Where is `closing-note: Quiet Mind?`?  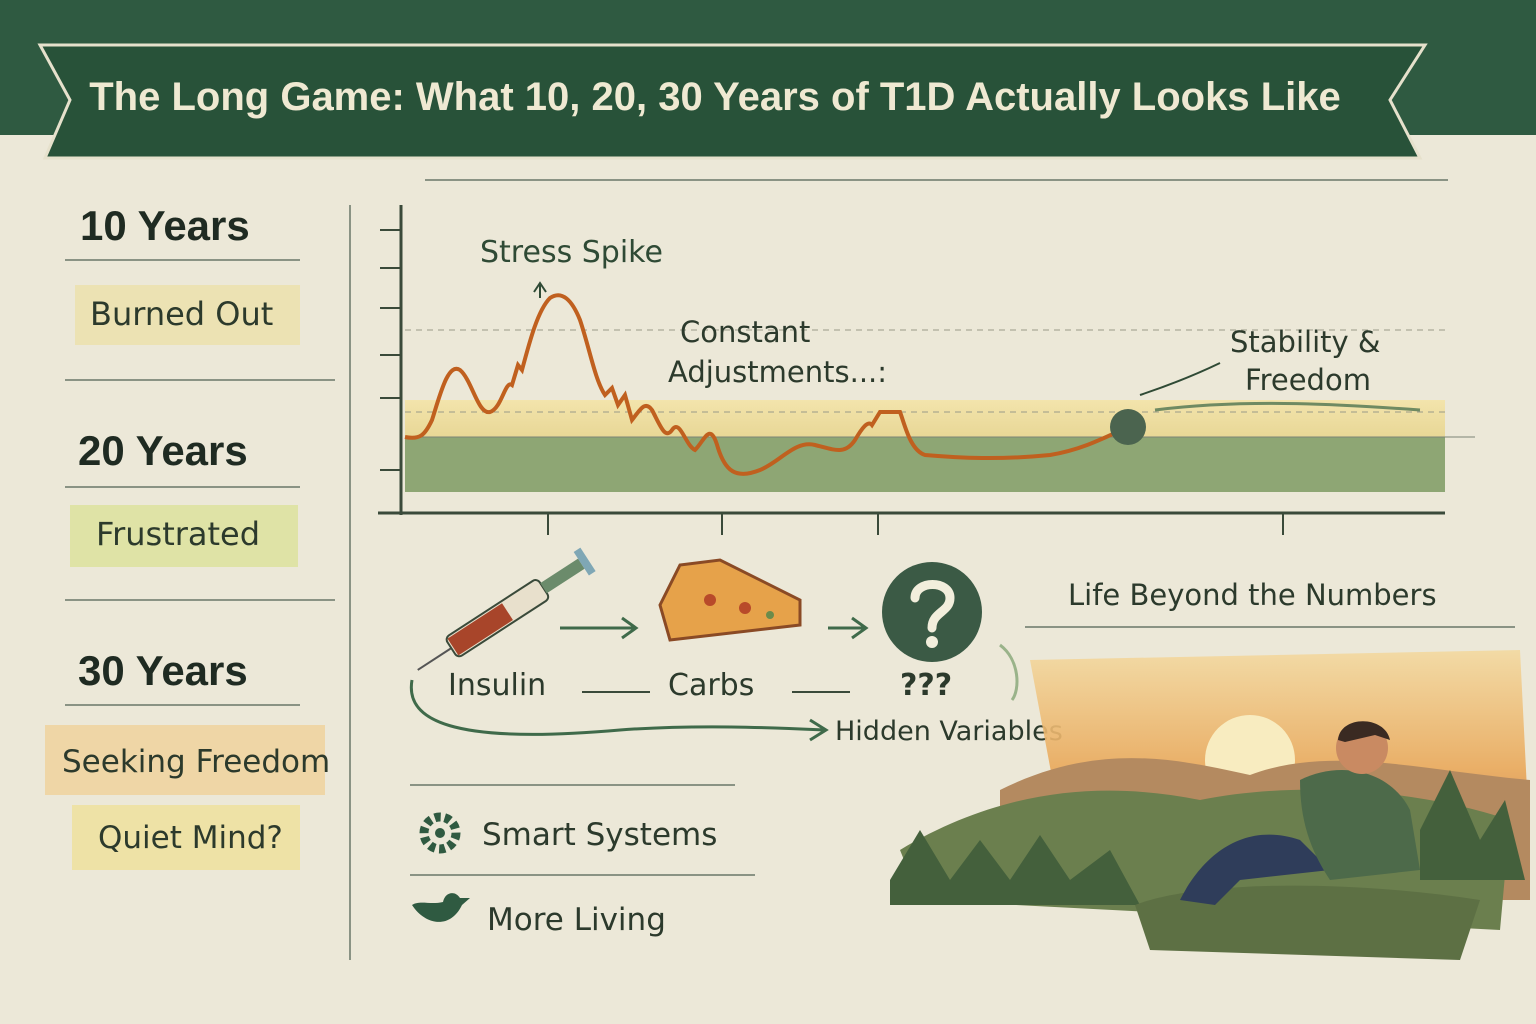
closing-note: Quiet Mind? is located at coordinates (190, 838).